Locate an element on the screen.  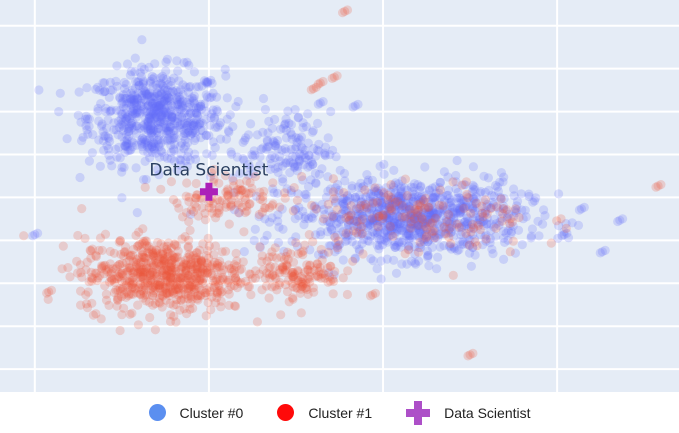
legend-item-data-scientist: Data Scientist is located at coordinates (468, 412).